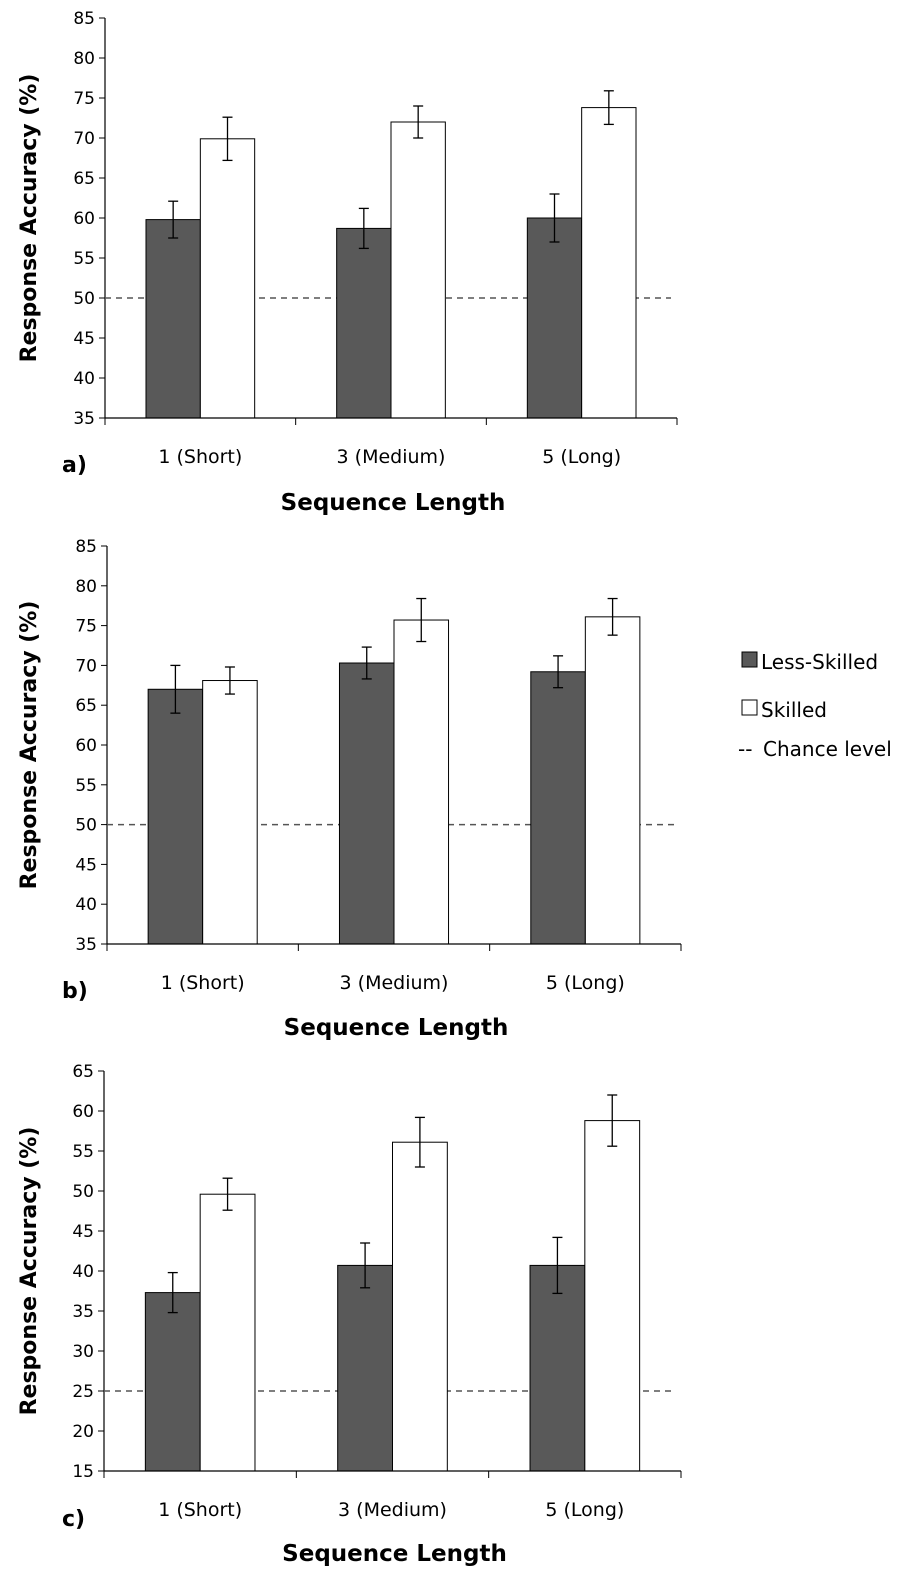  What do you see at coordinates (749, 707) in the screenshot?
I see `legend-marker-skilled` at bounding box center [749, 707].